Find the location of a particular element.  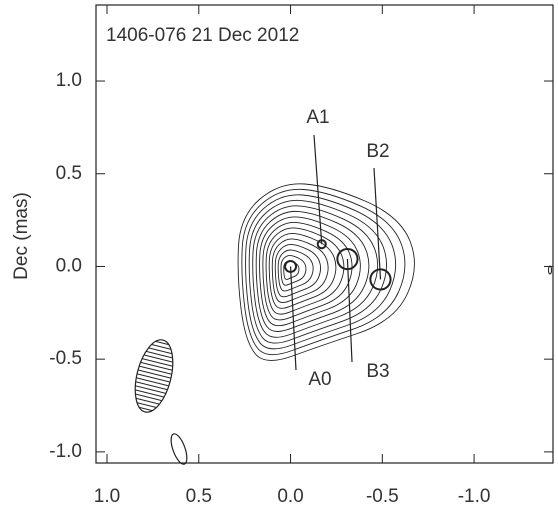

component-label: B2 is located at coordinates (377, 151).